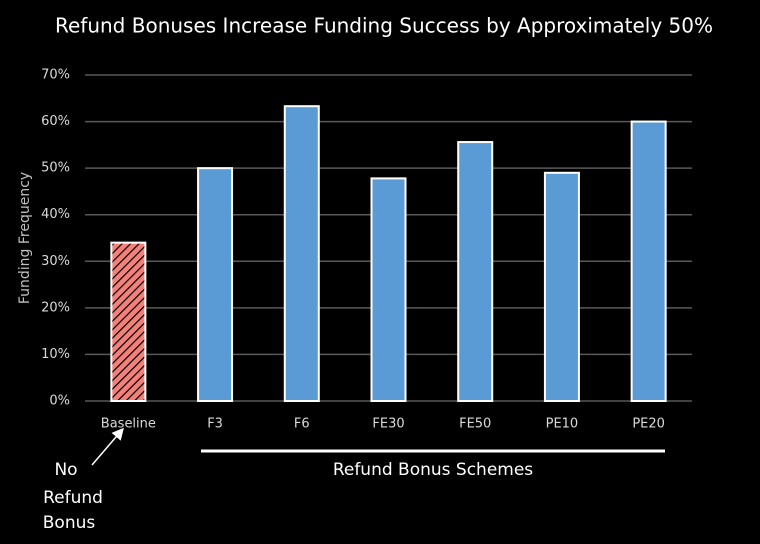 The width and height of the screenshot is (760, 544). Describe the element at coordinates (562, 424) in the screenshot. I see `x-tick-label: PE10` at that location.